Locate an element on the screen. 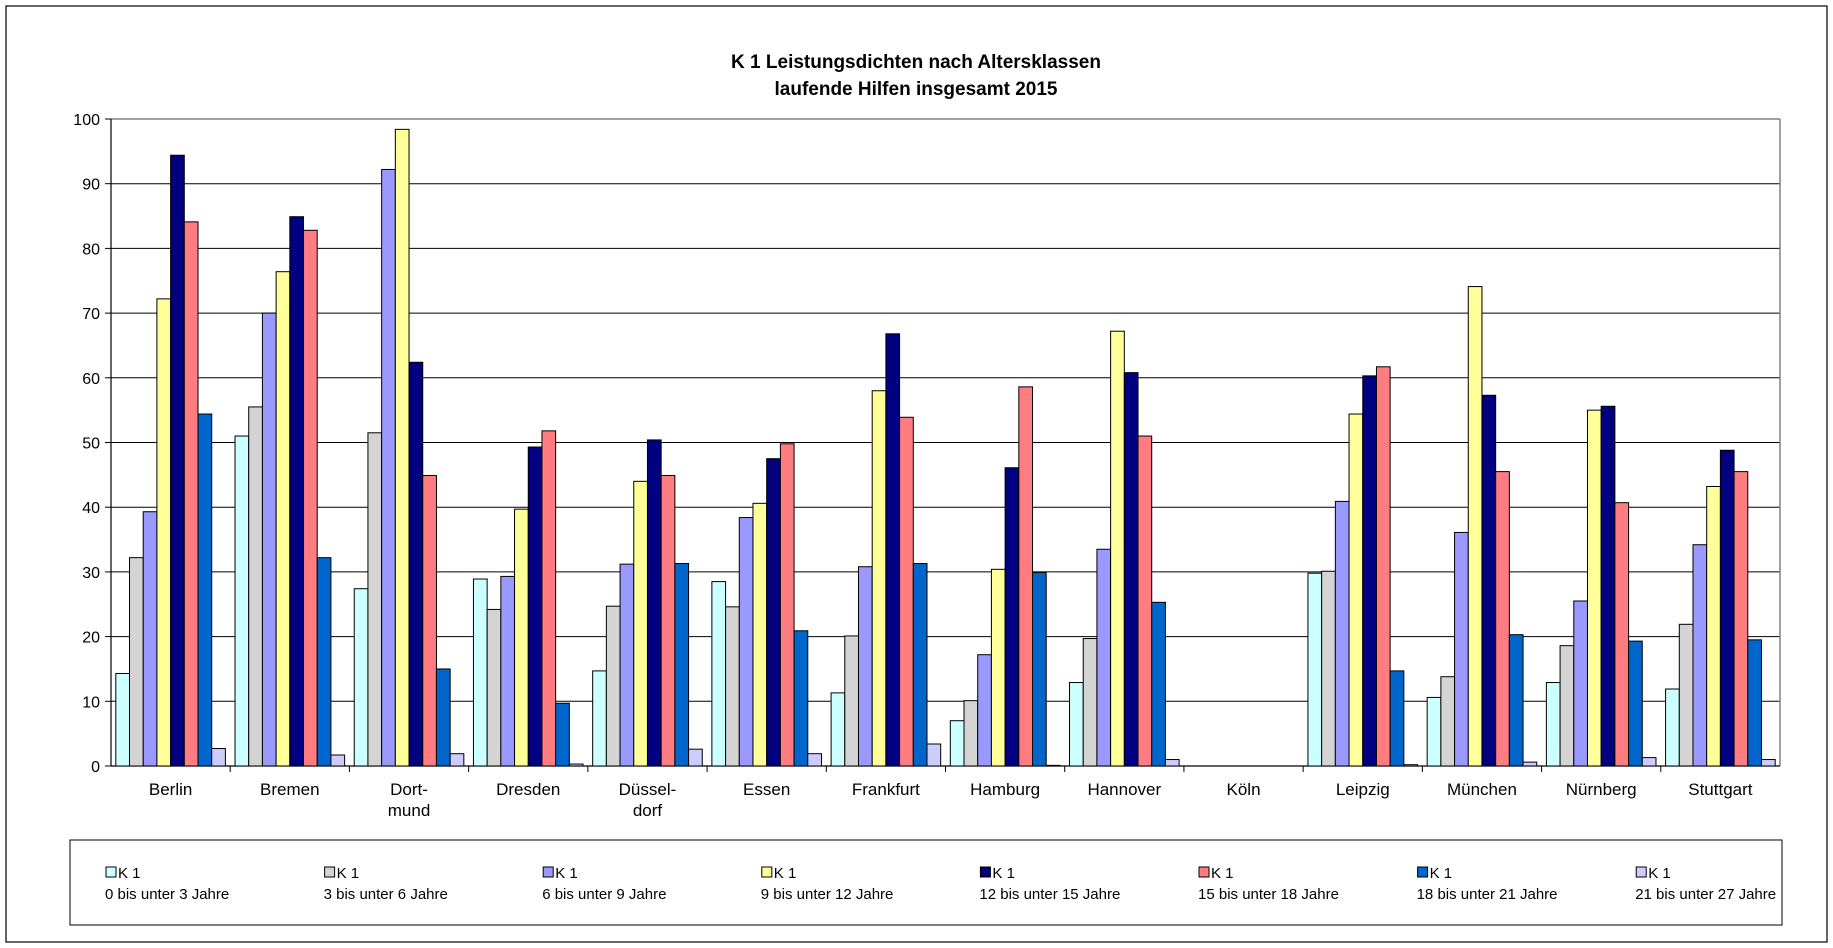  x-tick-label: Nürnberg is located at coordinates (1601, 789).